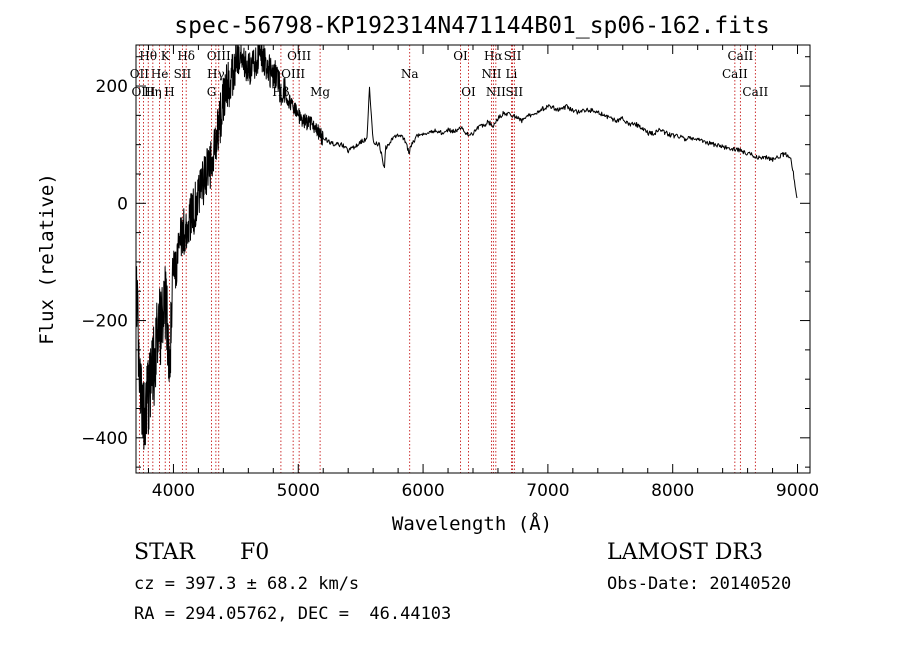 The image size is (900, 649). Describe the element at coordinates (740, 56) in the screenshot. I see `marker-label-8: CaII` at that location.